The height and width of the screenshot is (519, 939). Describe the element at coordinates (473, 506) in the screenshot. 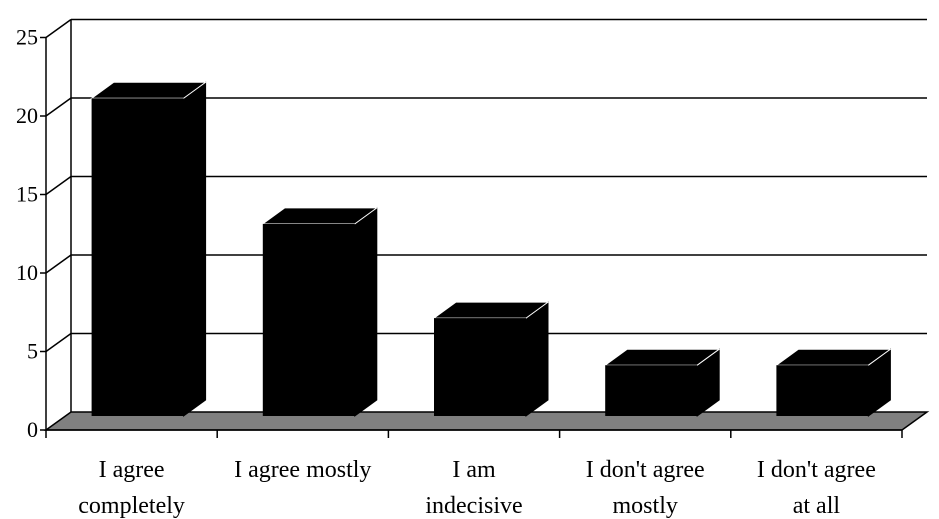

I see `x-tick-label-2-1: indecisive` at that location.